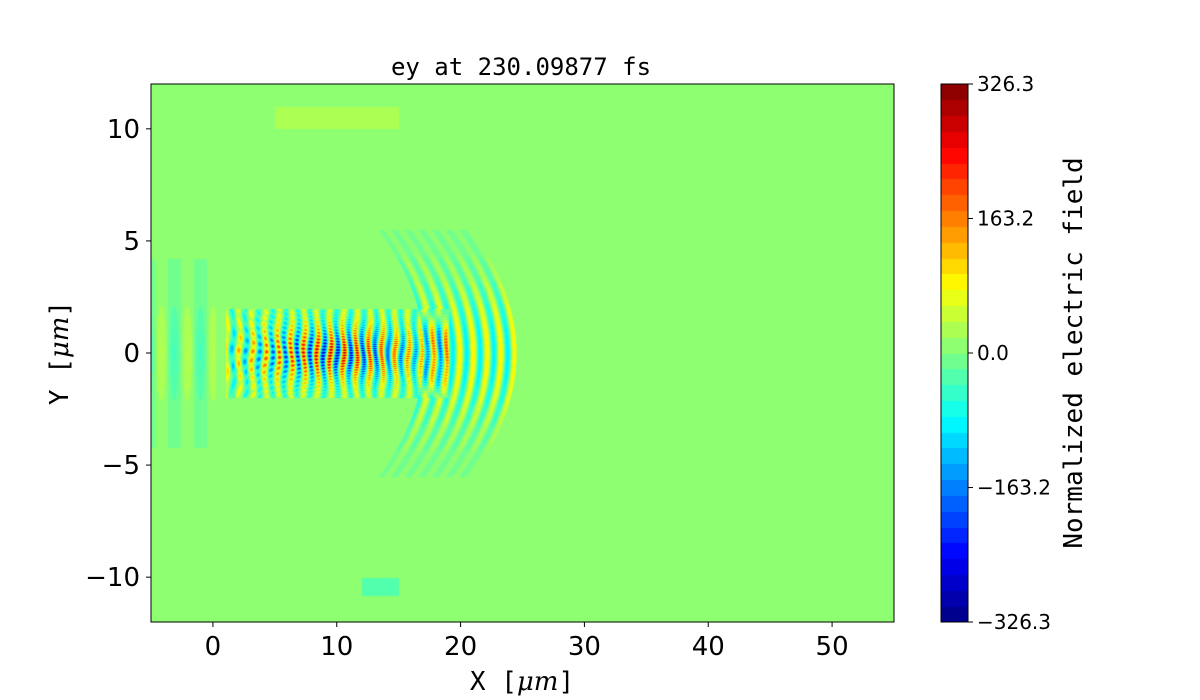  I want to click on colorbar-frame, so click(954, 353).